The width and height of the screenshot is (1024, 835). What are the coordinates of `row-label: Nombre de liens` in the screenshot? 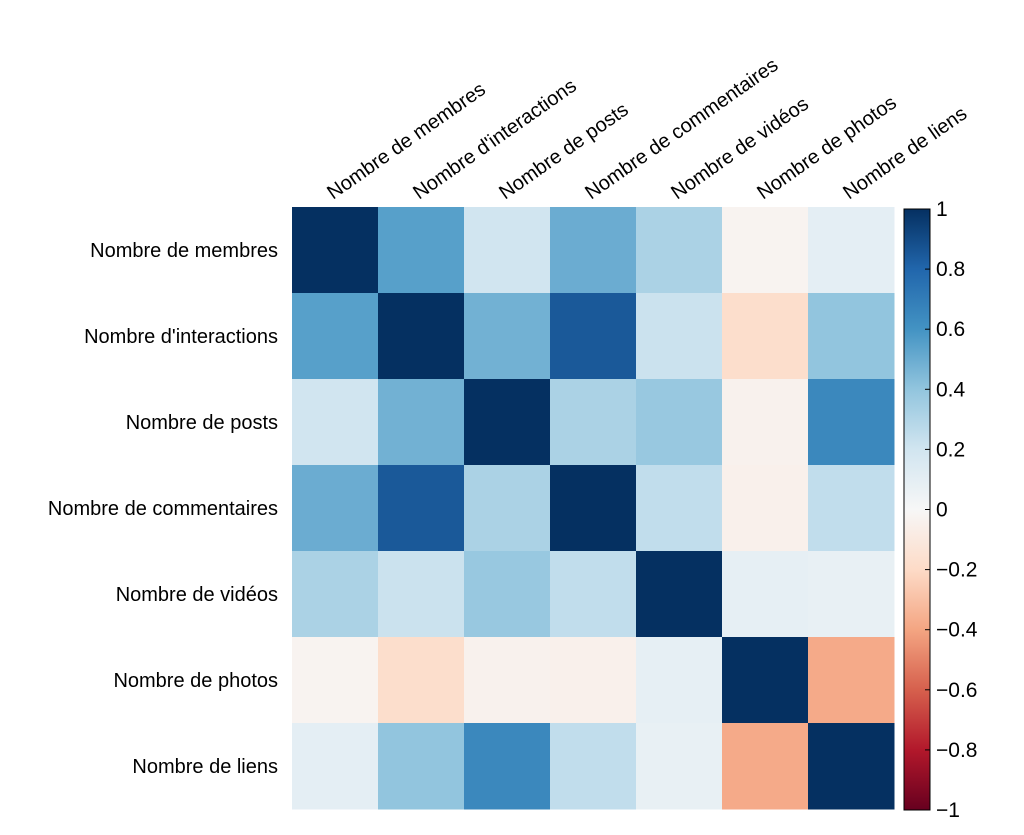 It's located at (205, 767).